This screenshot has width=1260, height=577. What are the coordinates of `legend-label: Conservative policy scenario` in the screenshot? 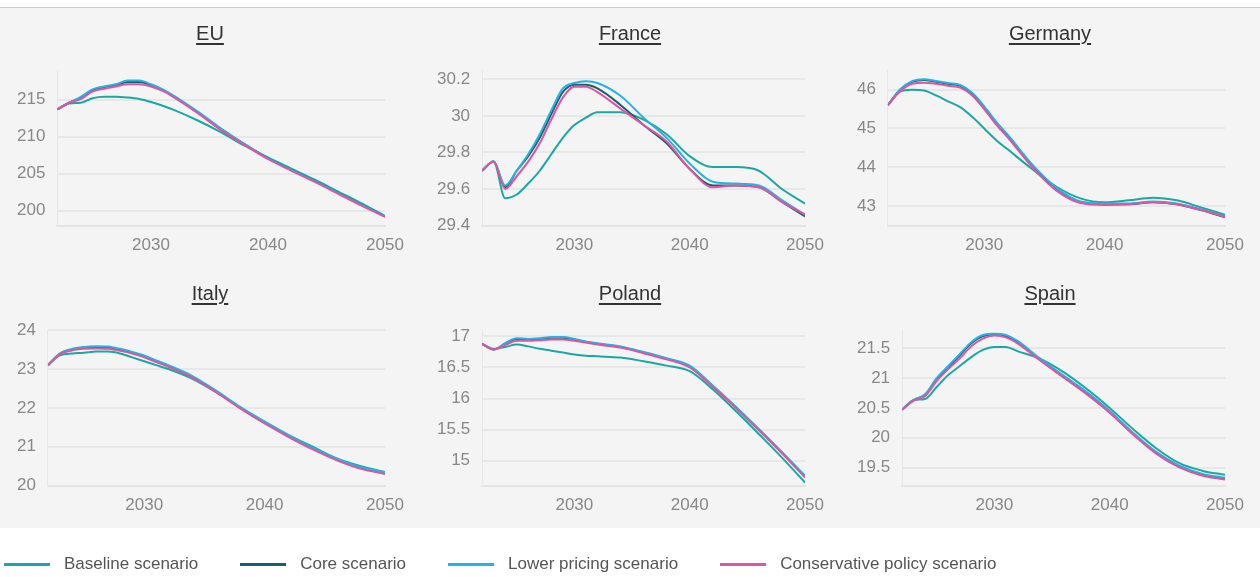 It's located at (888, 564).